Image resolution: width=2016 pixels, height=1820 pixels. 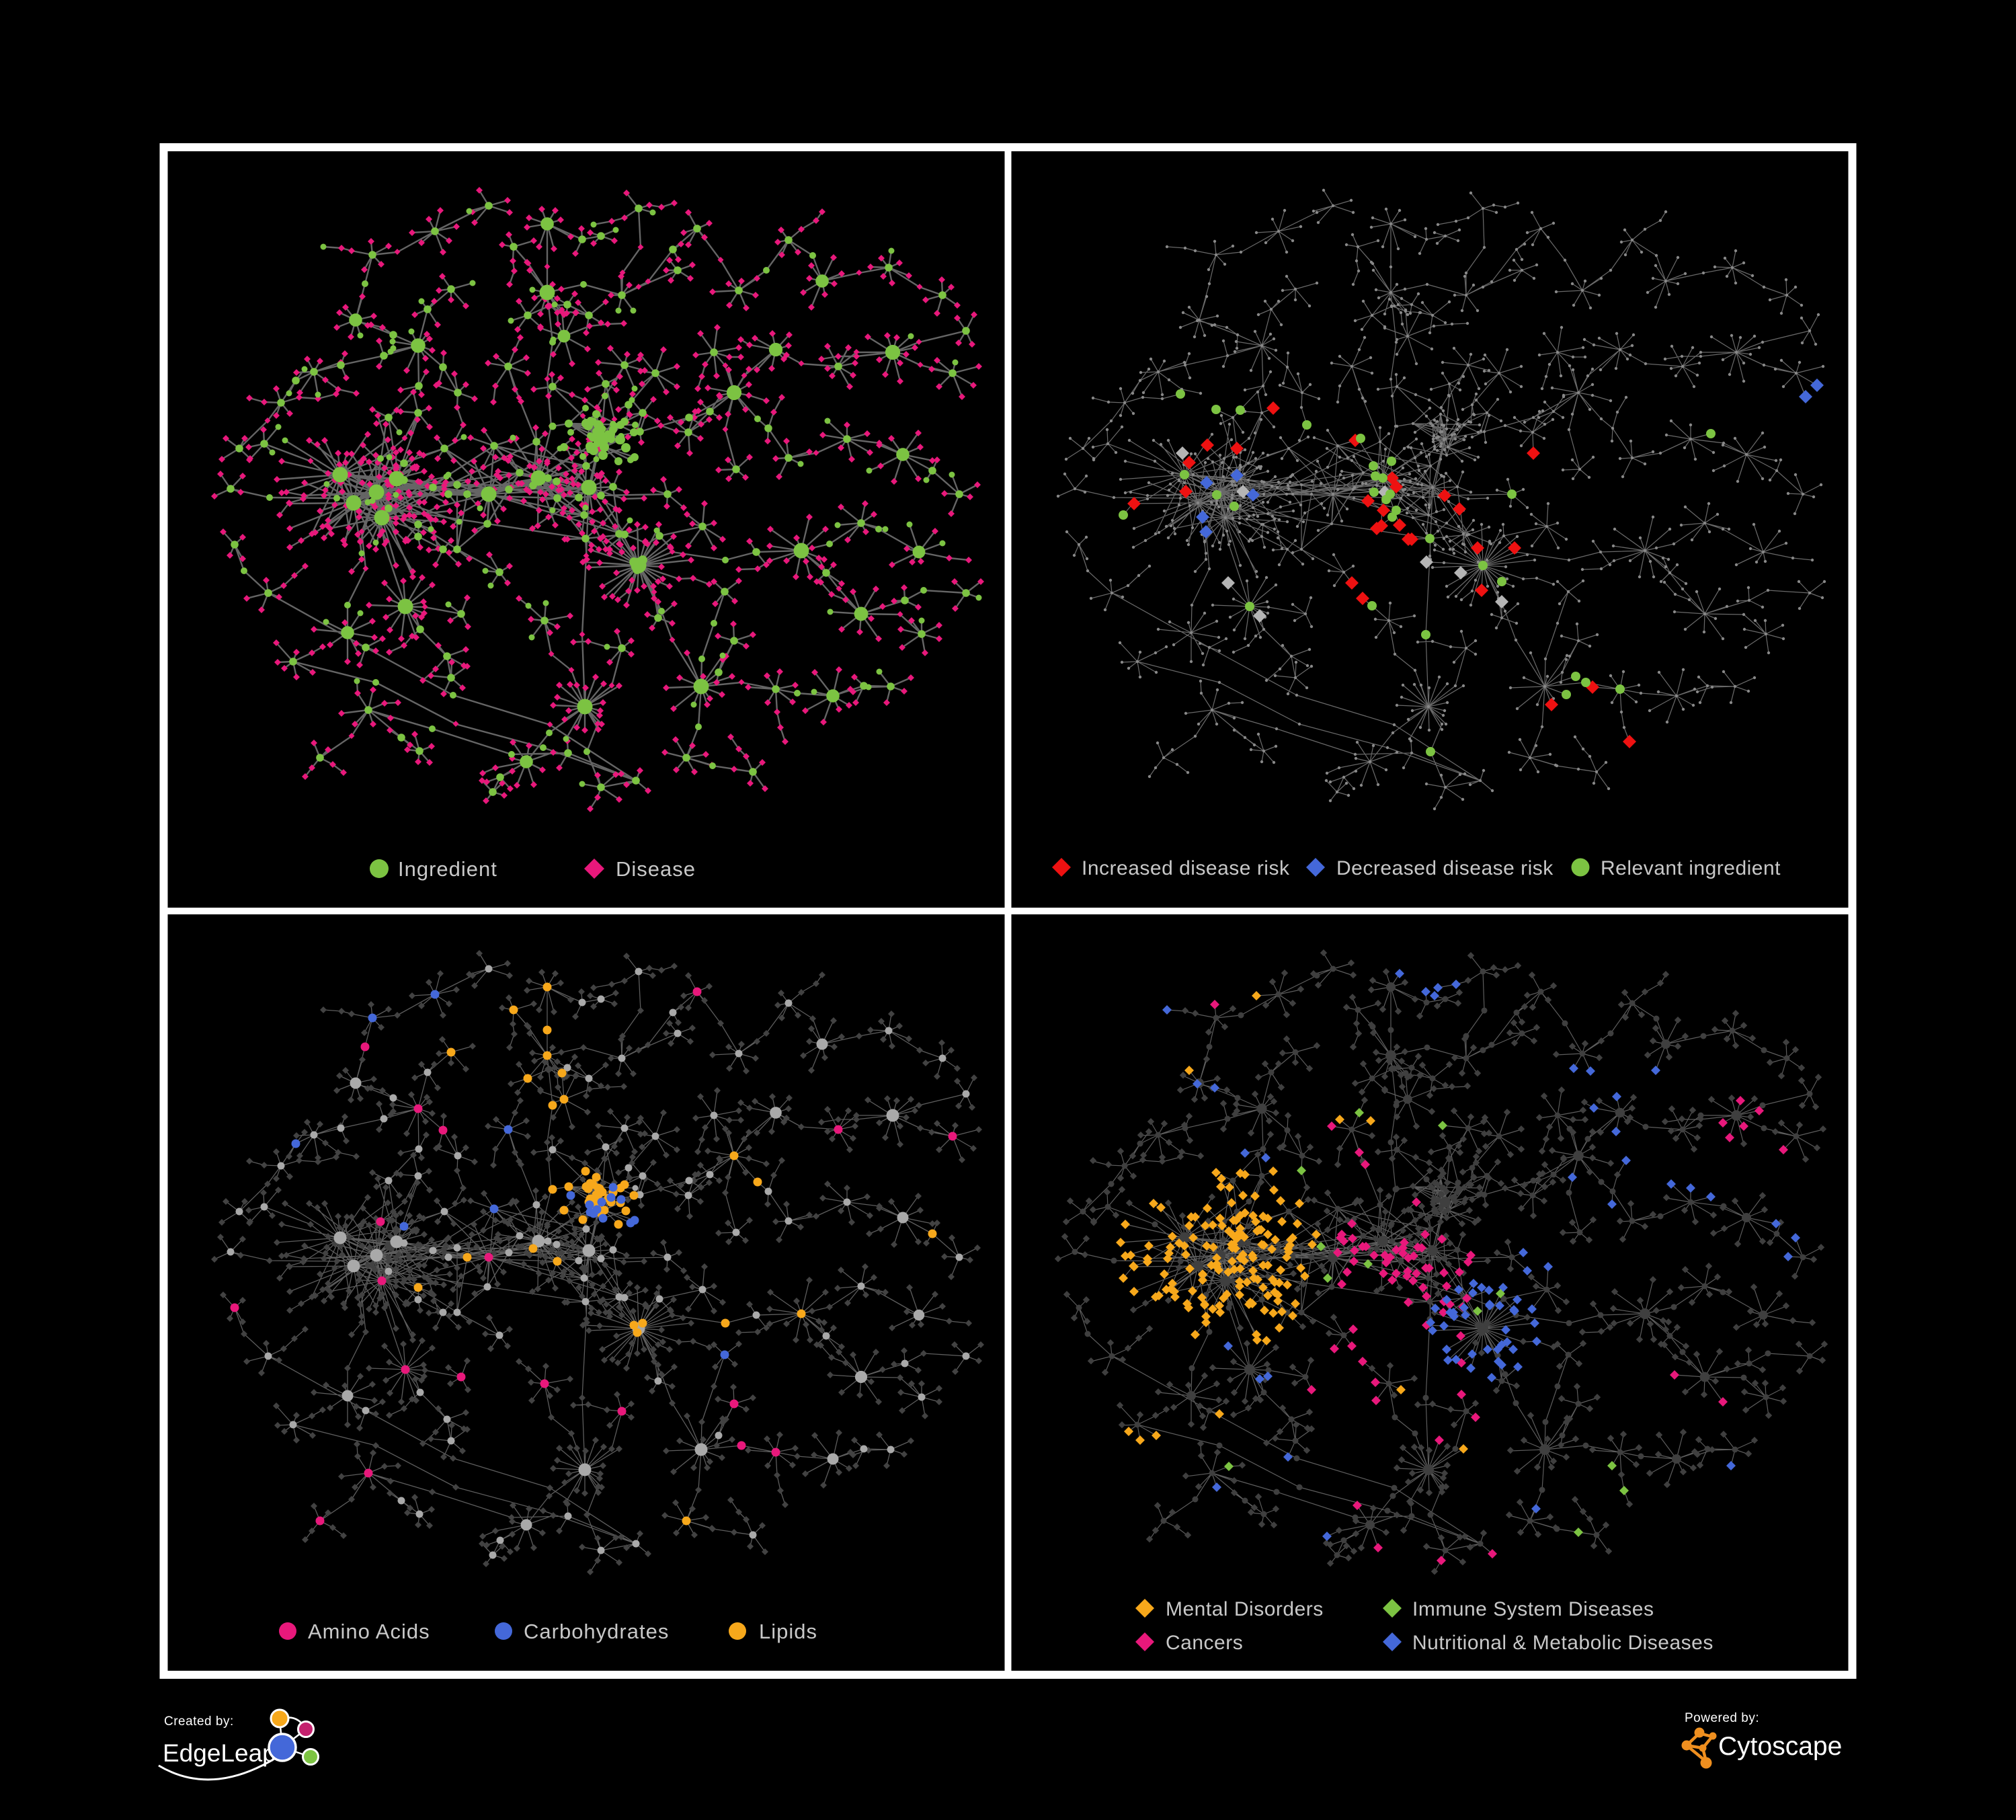 I want to click on svg-text: Lipids, so click(x=788, y=1631).